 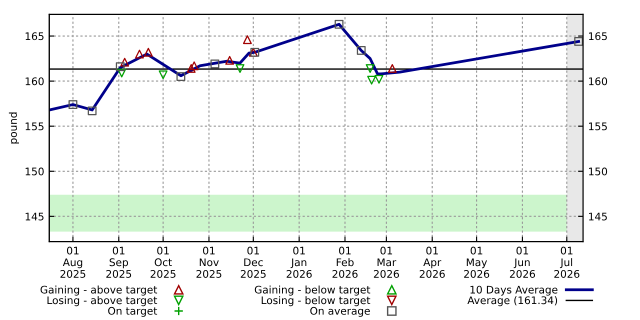 What do you see at coordinates (35, 81) in the screenshot?
I see `y-tick-label: 160` at bounding box center [35, 81].